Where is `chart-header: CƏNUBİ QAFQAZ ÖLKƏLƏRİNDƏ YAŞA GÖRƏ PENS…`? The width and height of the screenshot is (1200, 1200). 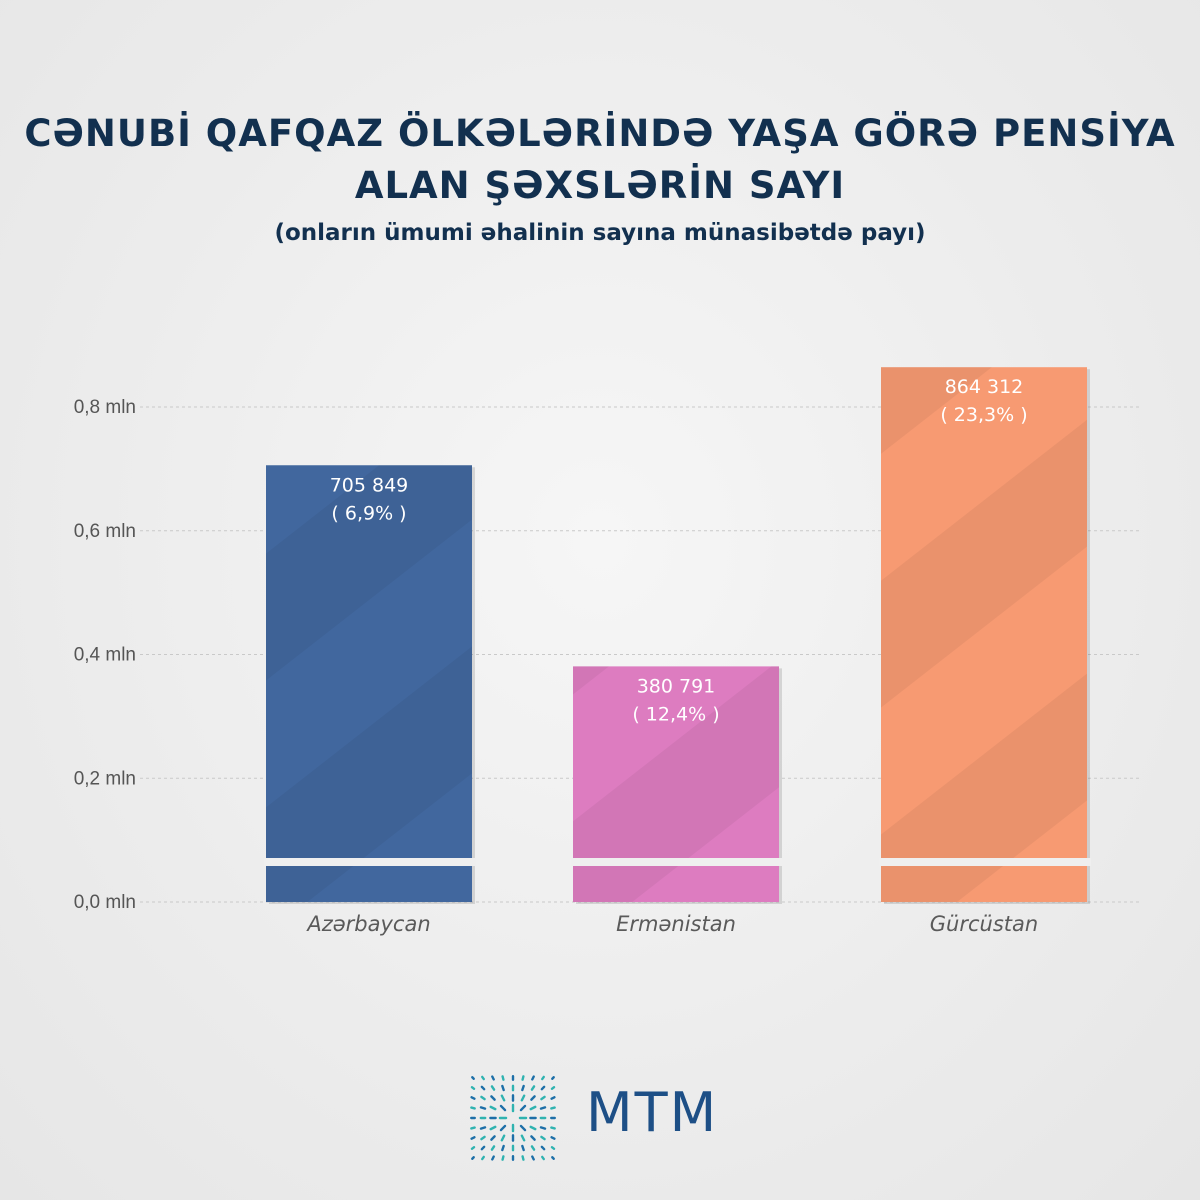 chart-header: CƏNUBİ QAFQAZ ÖLKƏLƏRİNDƏ YAŞA GÖRƏ PENS… is located at coordinates (600, 179).